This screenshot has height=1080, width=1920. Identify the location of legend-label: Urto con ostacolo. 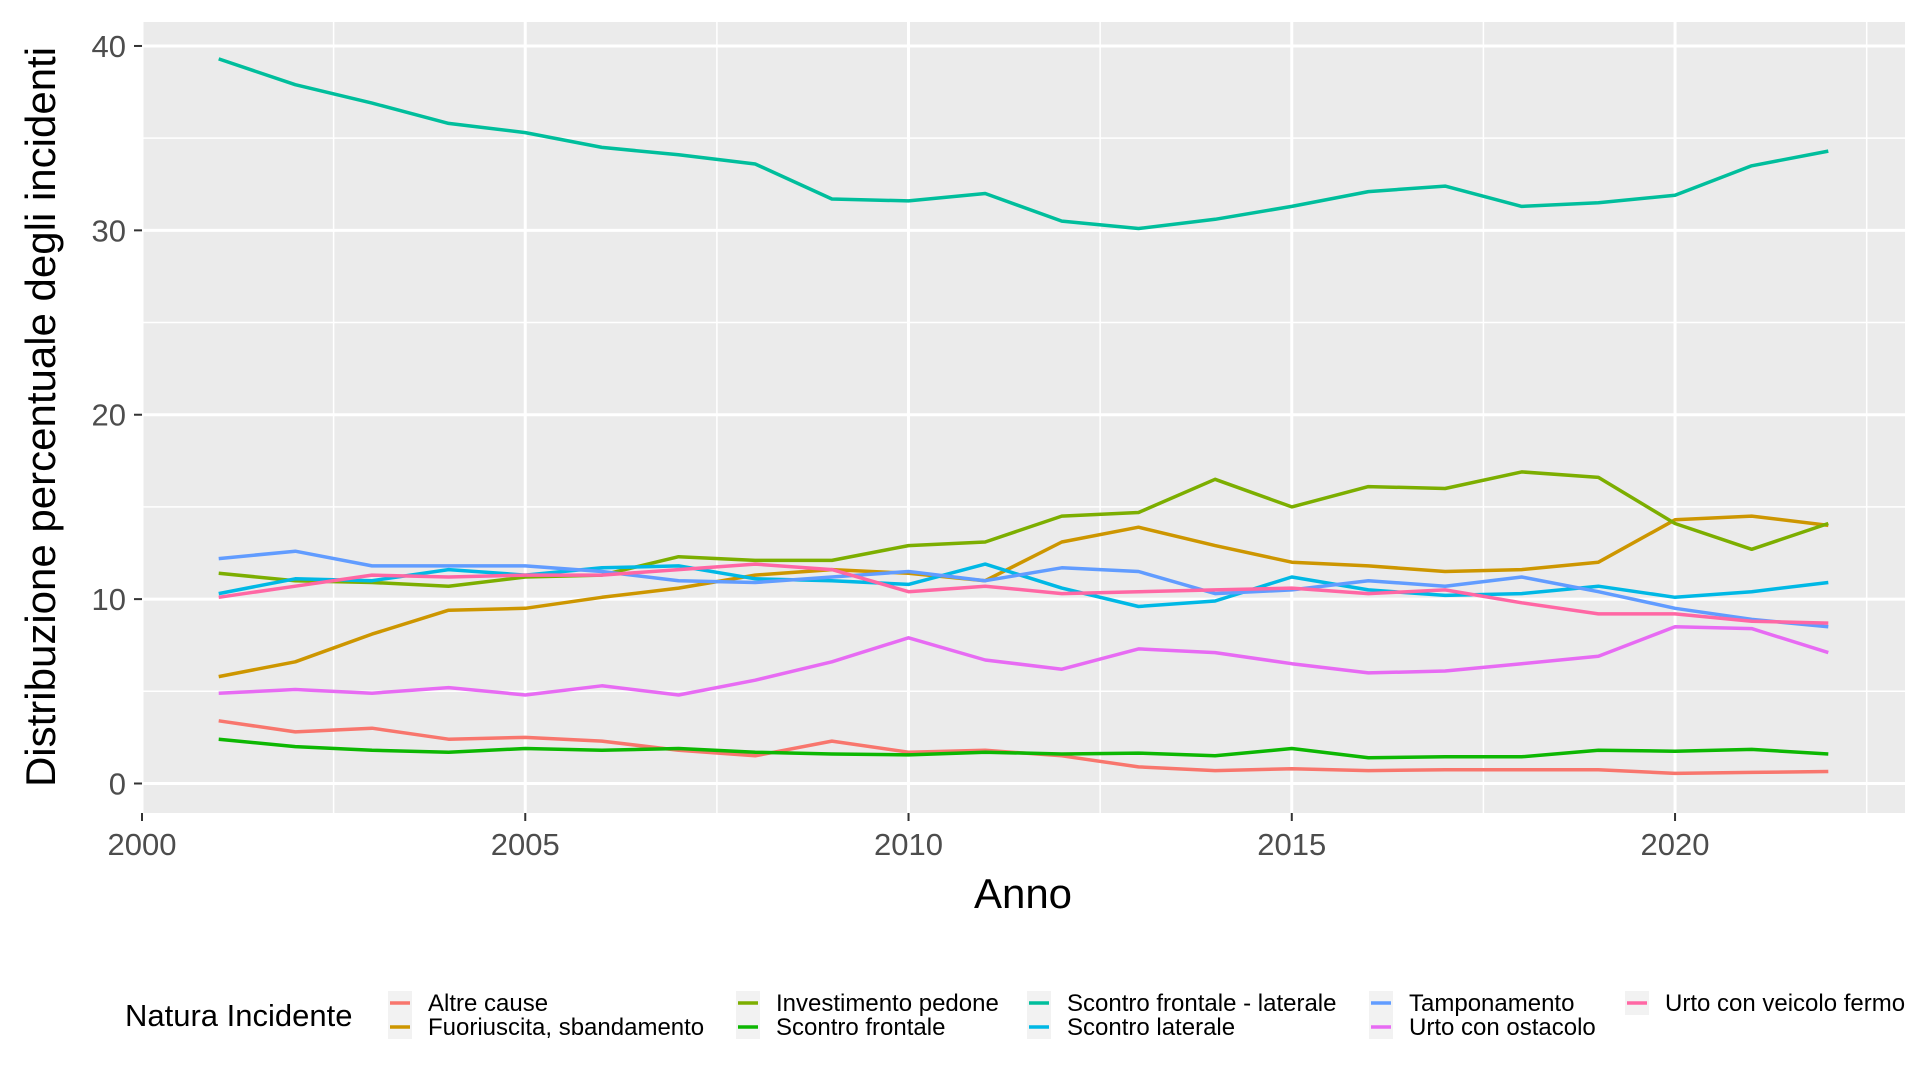
(1502, 1027).